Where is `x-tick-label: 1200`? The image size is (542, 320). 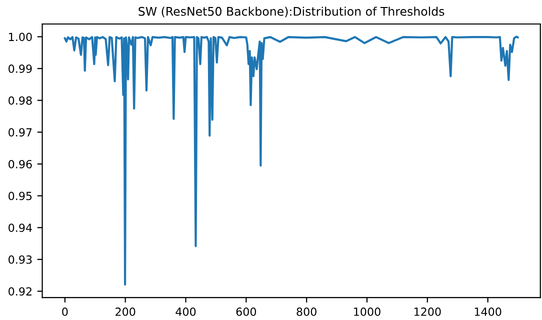 x-tick-label: 1200 is located at coordinates (427, 312).